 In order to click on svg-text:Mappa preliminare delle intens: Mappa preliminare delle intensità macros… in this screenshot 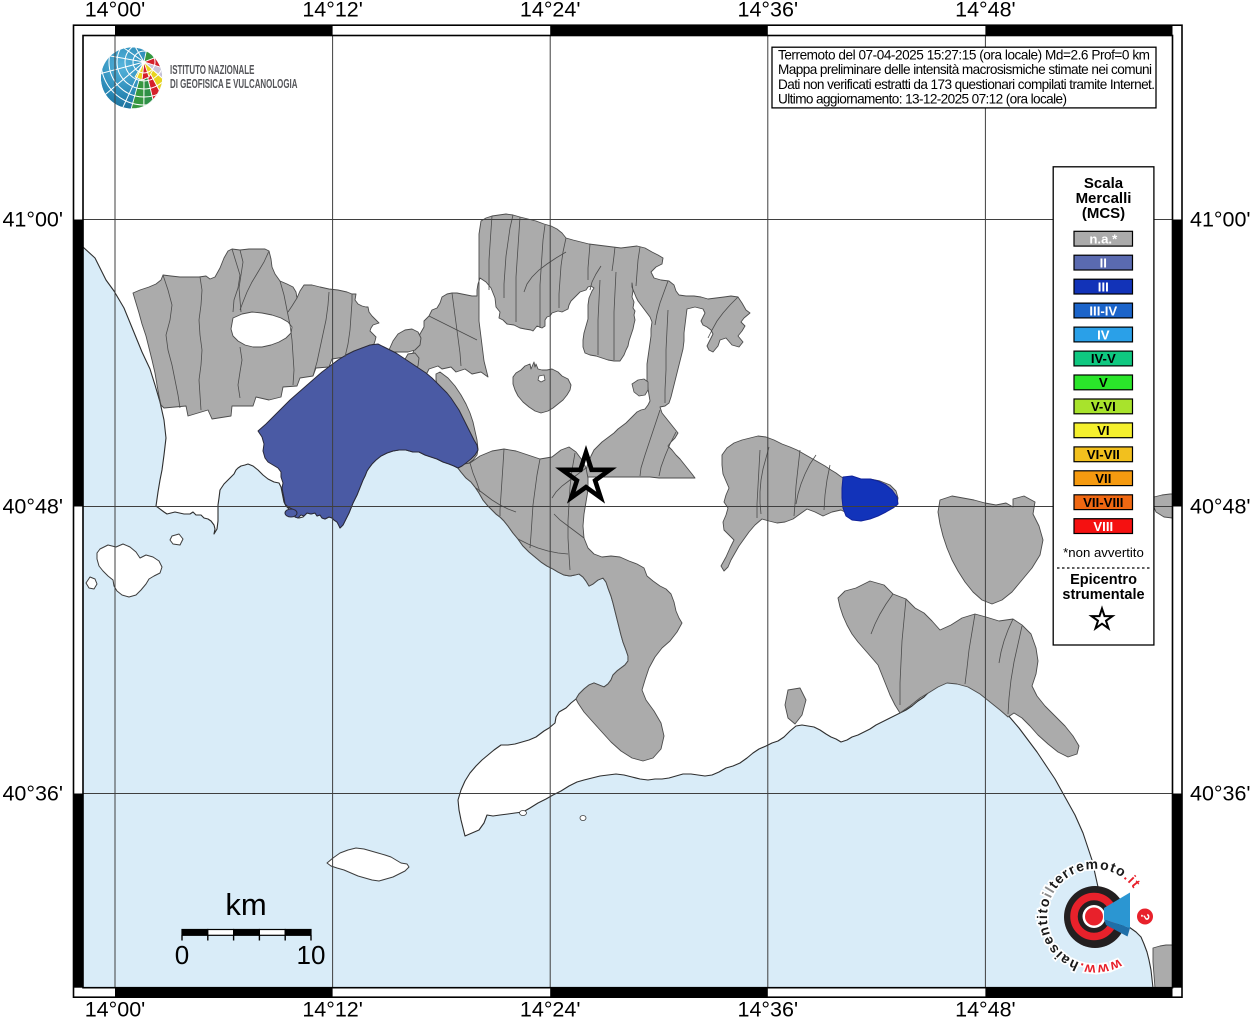, I will do `click(965, 69)`.